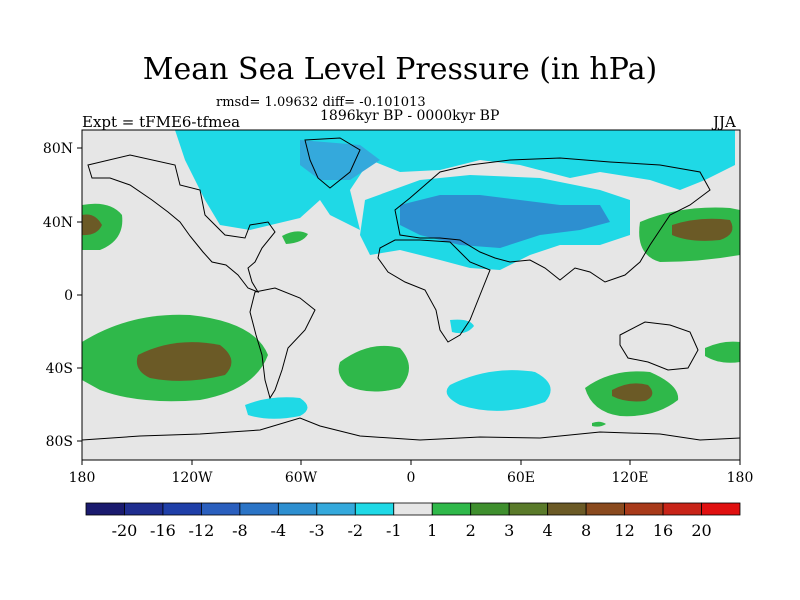 The height and width of the screenshot is (600, 800). Describe the element at coordinates (722, 352) in the screenshot. I see `west-pacific-positive` at that location.